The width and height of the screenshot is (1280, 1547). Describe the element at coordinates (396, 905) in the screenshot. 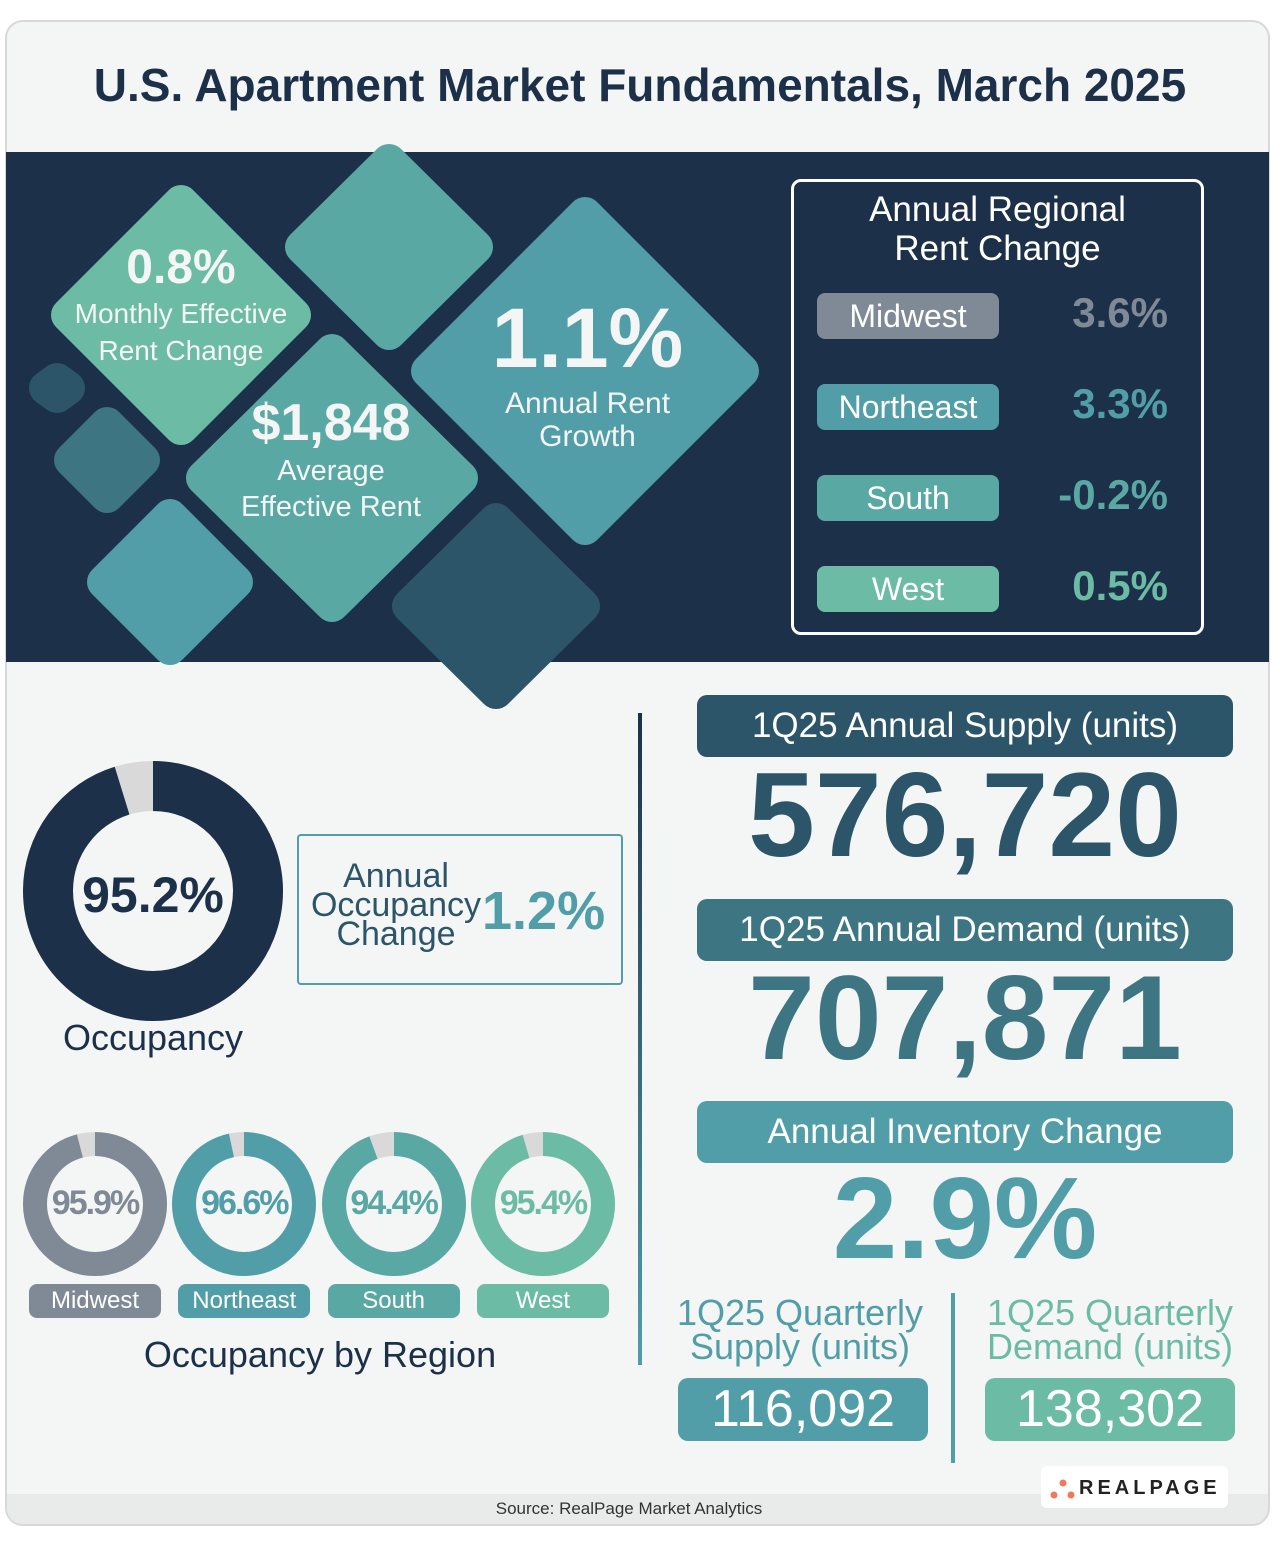

I see `occupancy-change-label: Annual Occupancy Change` at that location.